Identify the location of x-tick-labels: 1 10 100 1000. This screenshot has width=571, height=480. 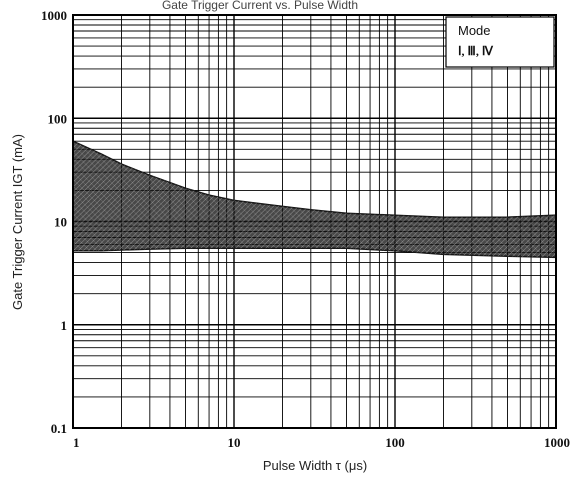
(321, 442).